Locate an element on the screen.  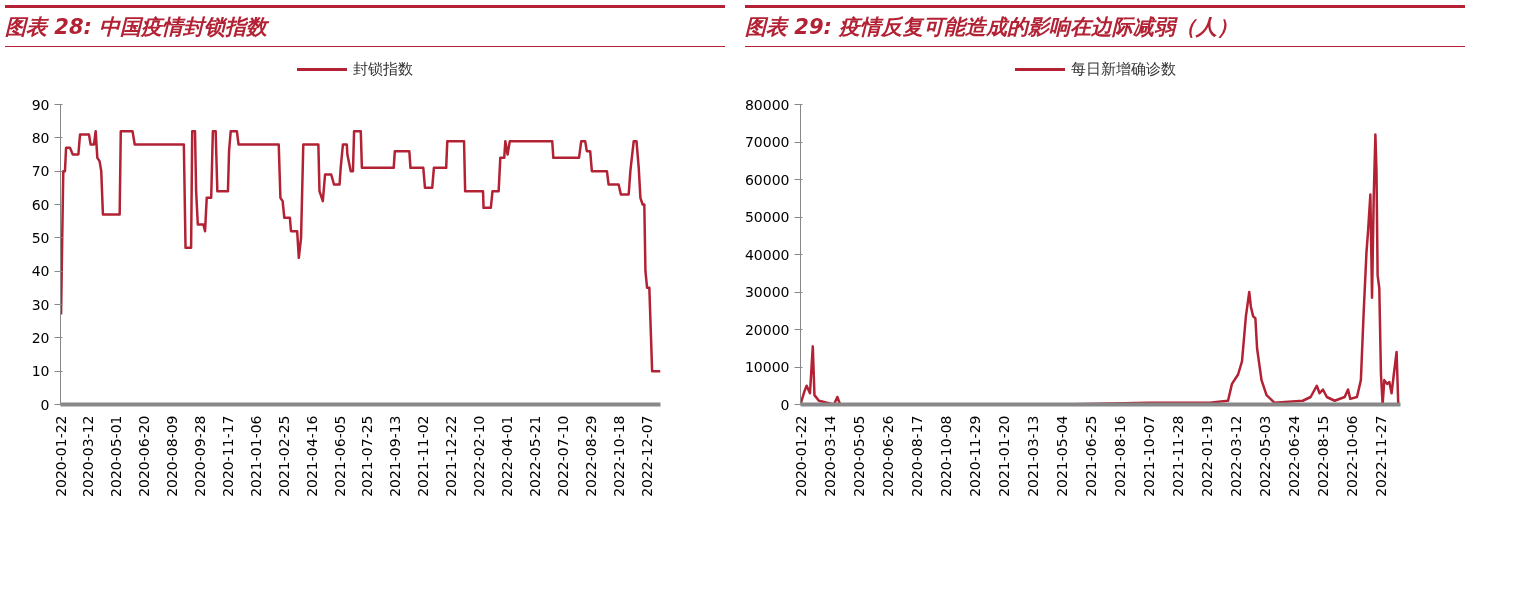
legend-label: 封锁指数 is located at coordinates (383, 69).